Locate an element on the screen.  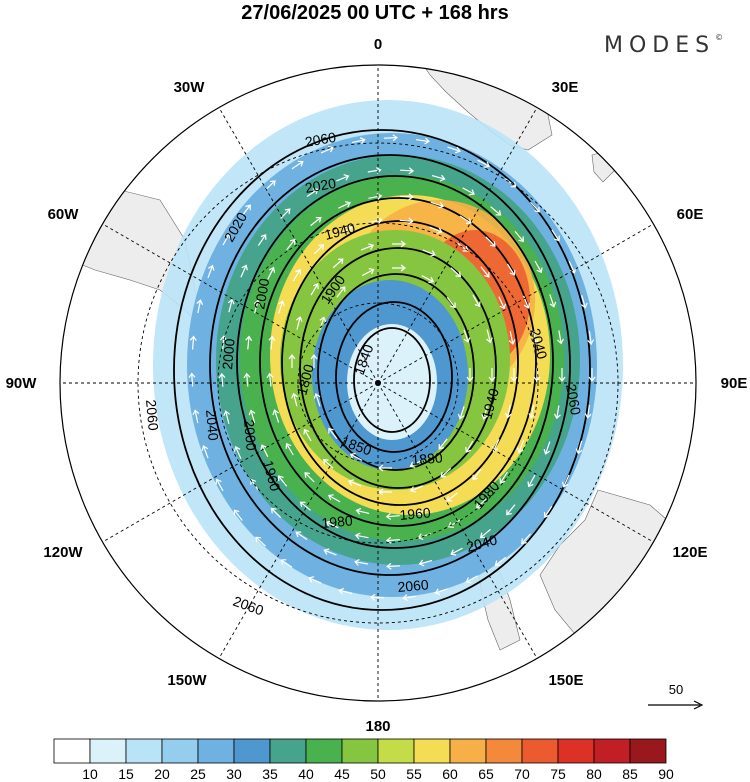
contour-label: 1980 is located at coordinates (337, 521).